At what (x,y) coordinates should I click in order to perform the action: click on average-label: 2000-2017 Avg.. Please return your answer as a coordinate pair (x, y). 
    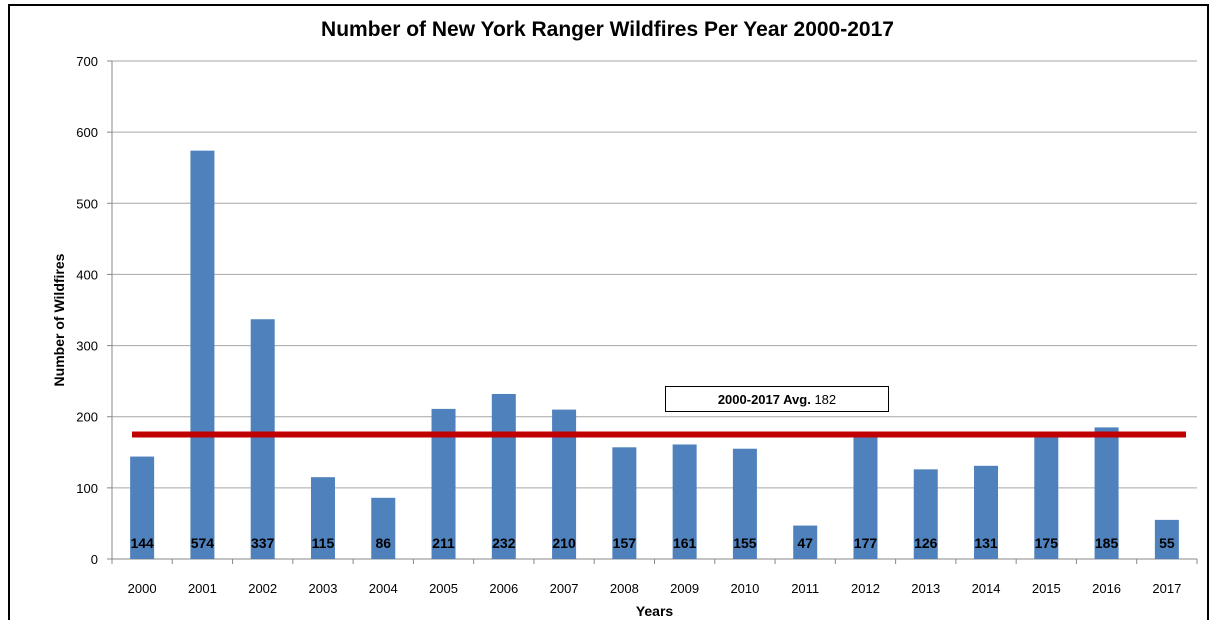
    Looking at the image, I should click on (764, 399).